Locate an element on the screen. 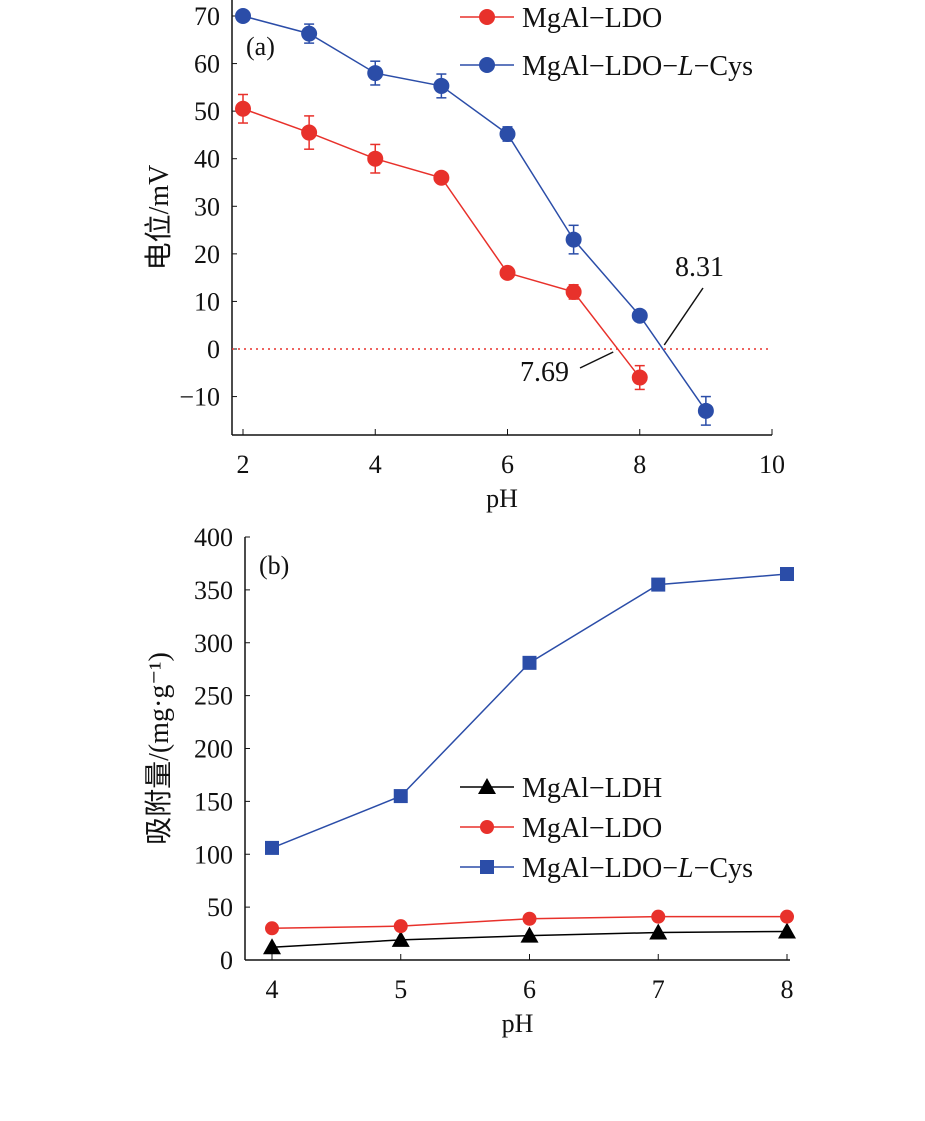 The image size is (925, 1121). y-tick-label: 100 is located at coordinates (213, 854).